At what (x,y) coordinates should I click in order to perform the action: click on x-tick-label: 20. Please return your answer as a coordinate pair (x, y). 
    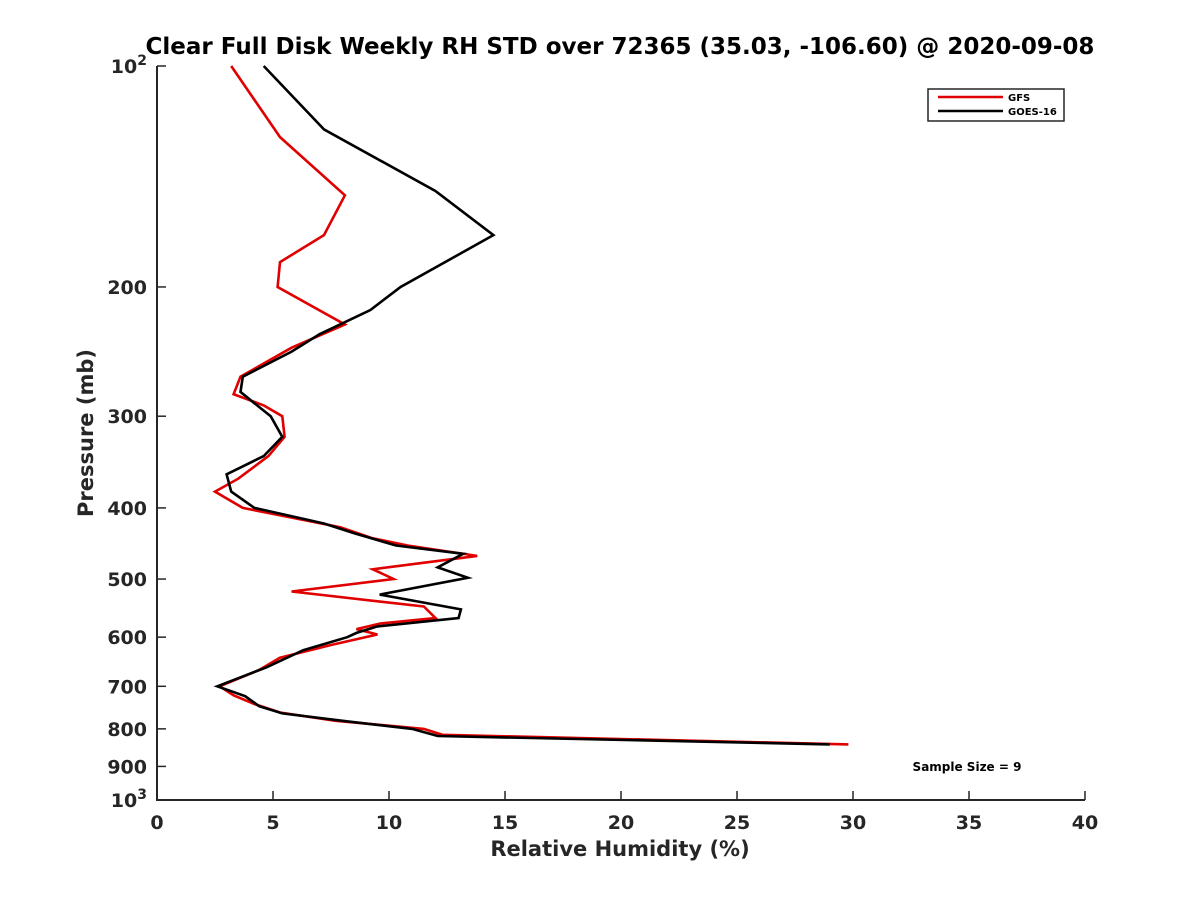
    Looking at the image, I should click on (621, 823).